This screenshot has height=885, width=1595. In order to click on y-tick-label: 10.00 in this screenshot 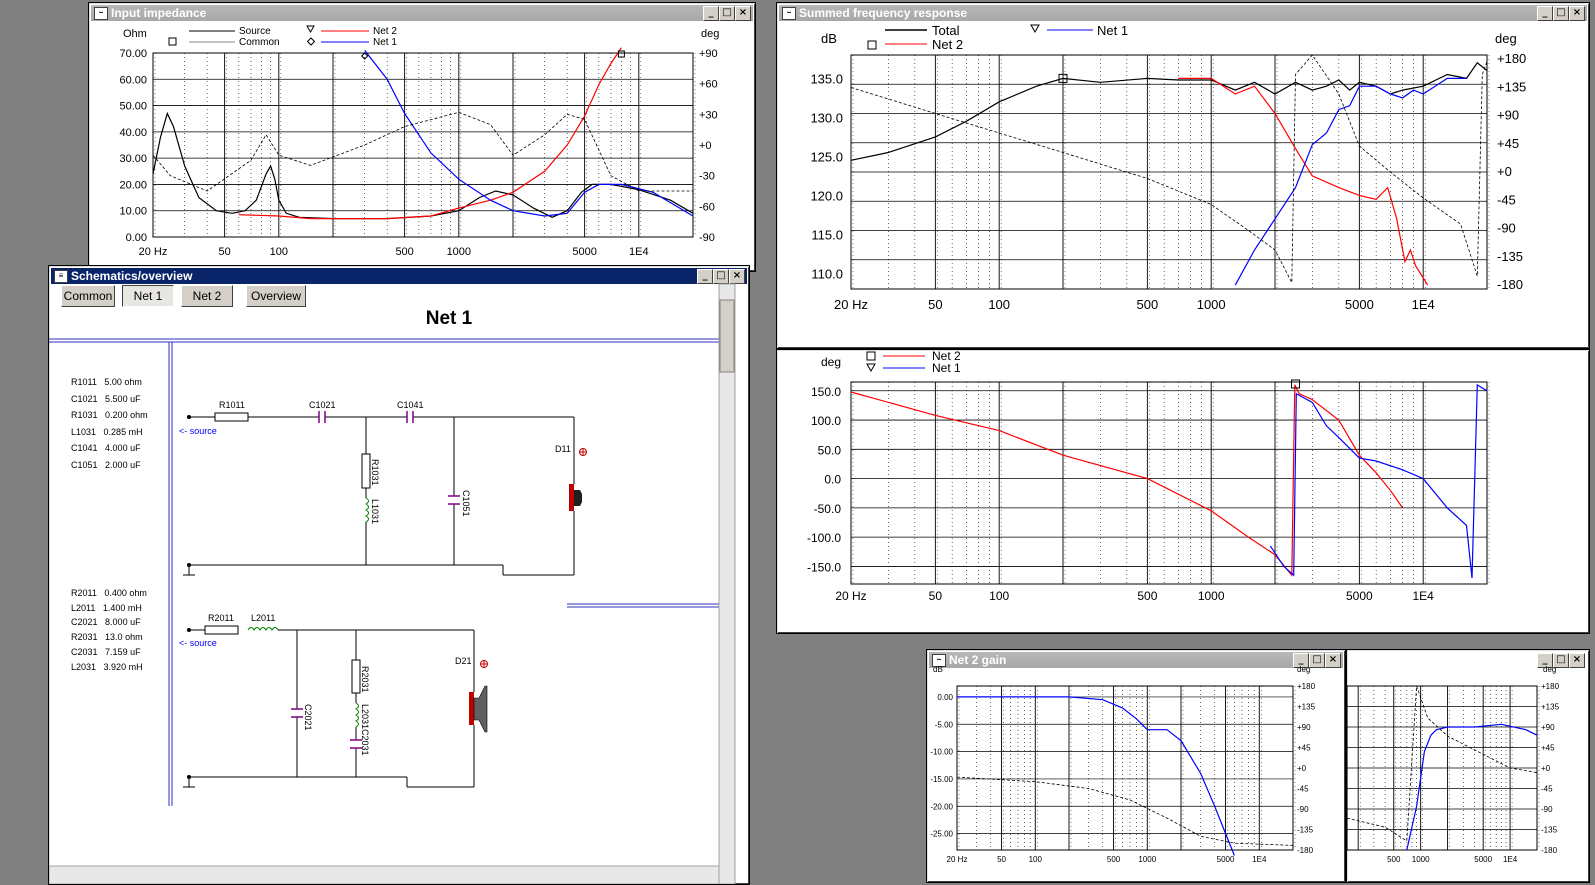, I will do `click(133, 212)`.